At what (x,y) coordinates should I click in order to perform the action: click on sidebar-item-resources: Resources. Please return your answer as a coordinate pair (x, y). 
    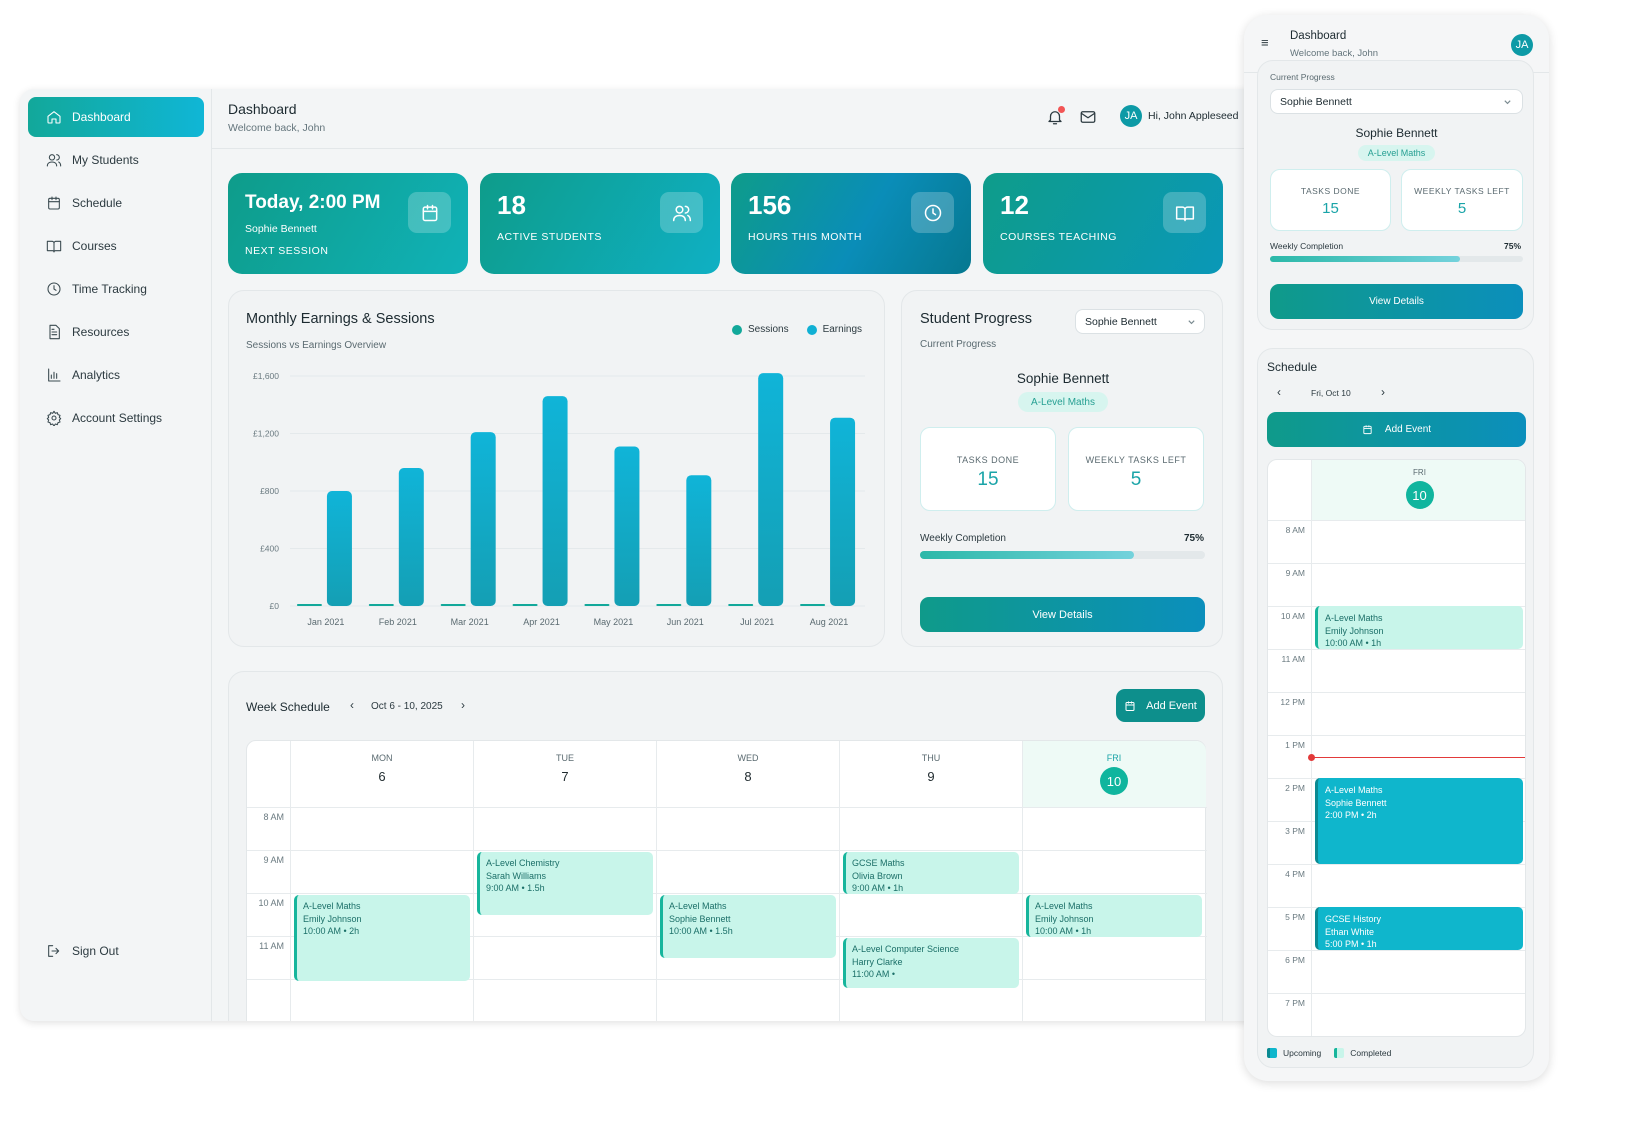
    Looking at the image, I should click on (116, 332).